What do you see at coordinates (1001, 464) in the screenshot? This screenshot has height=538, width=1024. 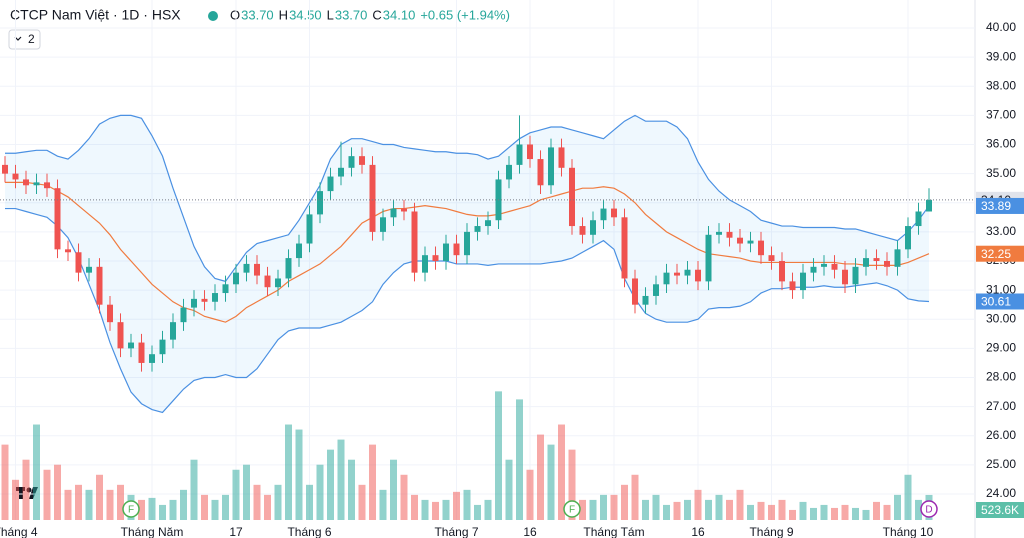 I see `y-tick-label: 25.00` at bounding box center [1001, 464].